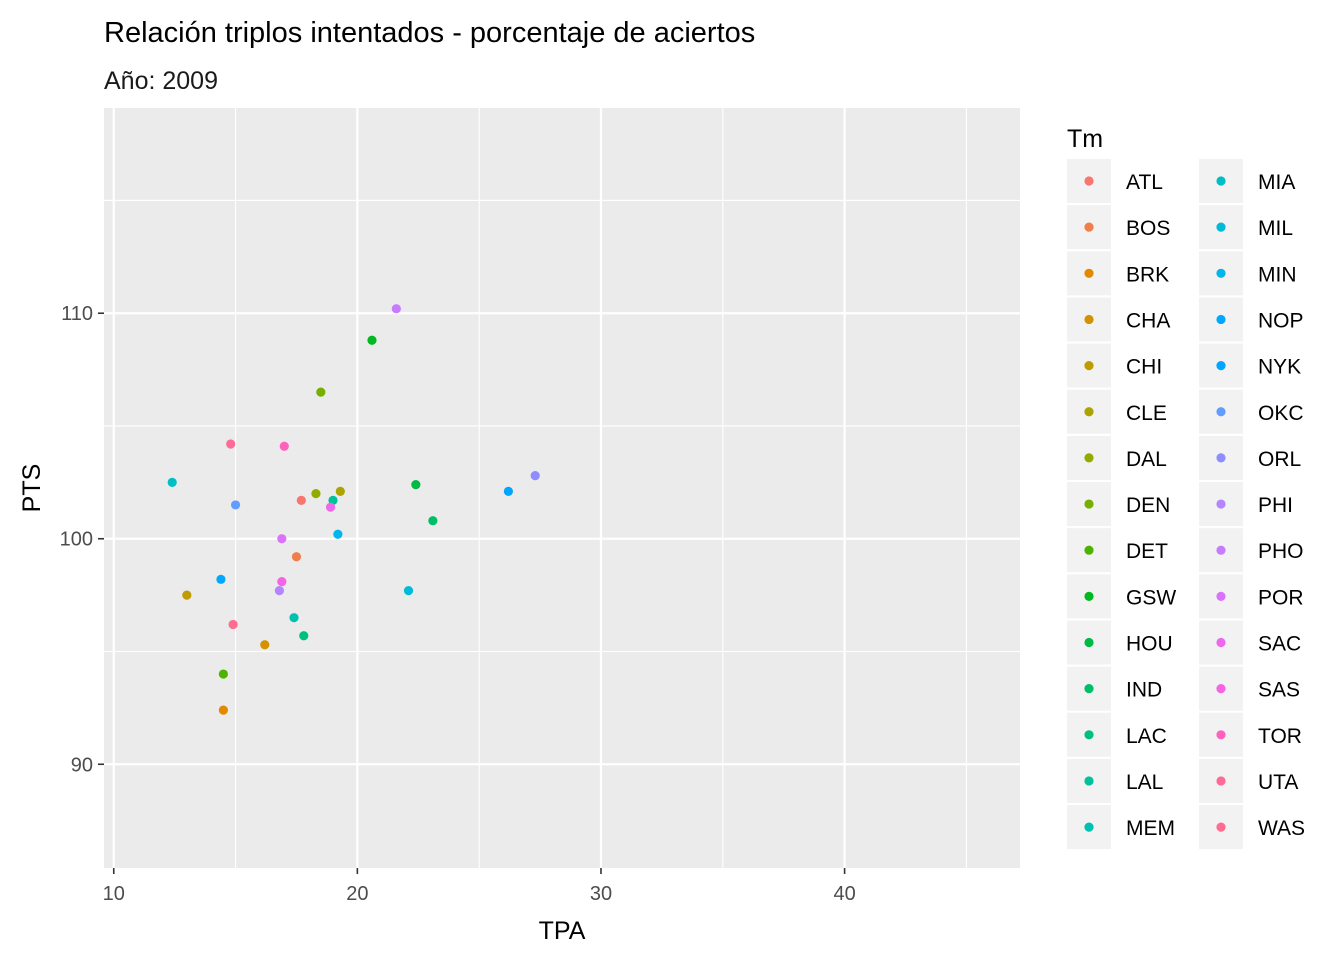 The image size is (1344, 960). I want to click on legend-label: ORL, so click(1279, 459).